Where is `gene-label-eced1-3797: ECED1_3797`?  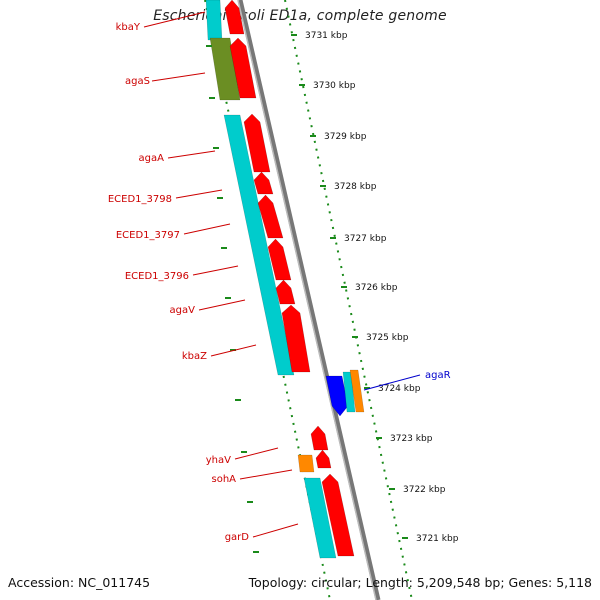
gene-label-eced1-3797: ECED1_3797 is located at coordinates (148, 235).